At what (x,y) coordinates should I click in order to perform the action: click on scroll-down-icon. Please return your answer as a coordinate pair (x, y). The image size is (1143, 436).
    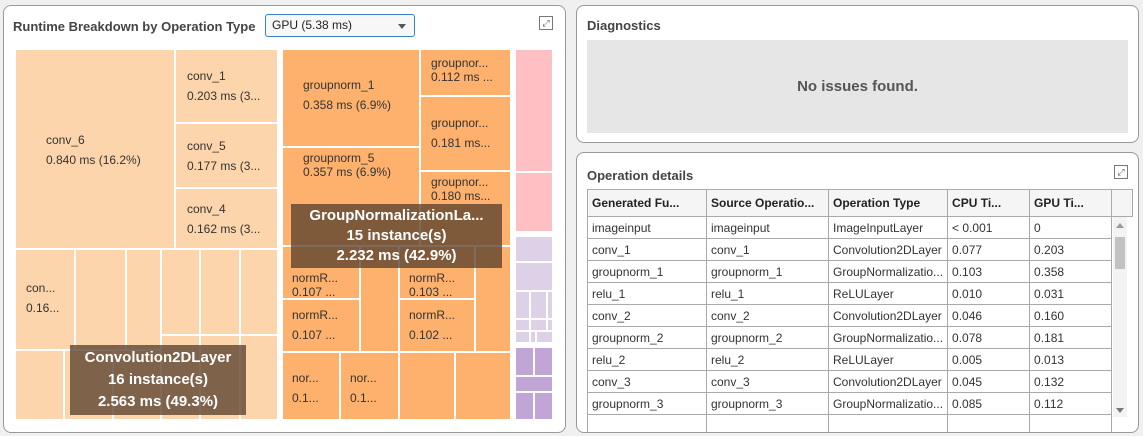
    Looking at the image, I should click on (1120, 410).